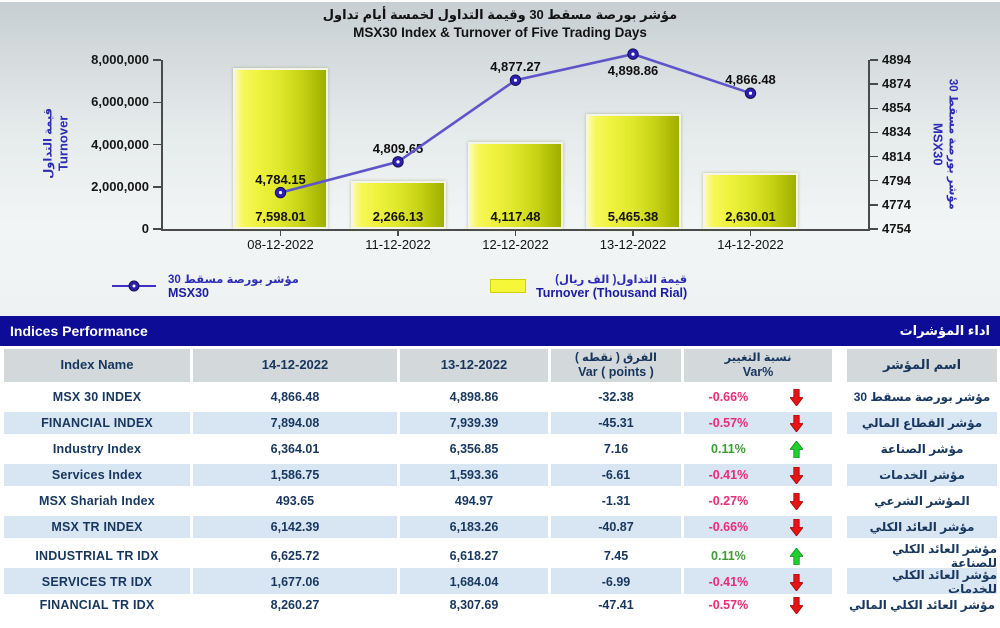 Image resolution: width=1000 pixels, height=628 pixels. What do you see at coordinates (728, 527) in the screenshot?
I see `var-percent-value: -0.66%` at bounding box center [728, 527].